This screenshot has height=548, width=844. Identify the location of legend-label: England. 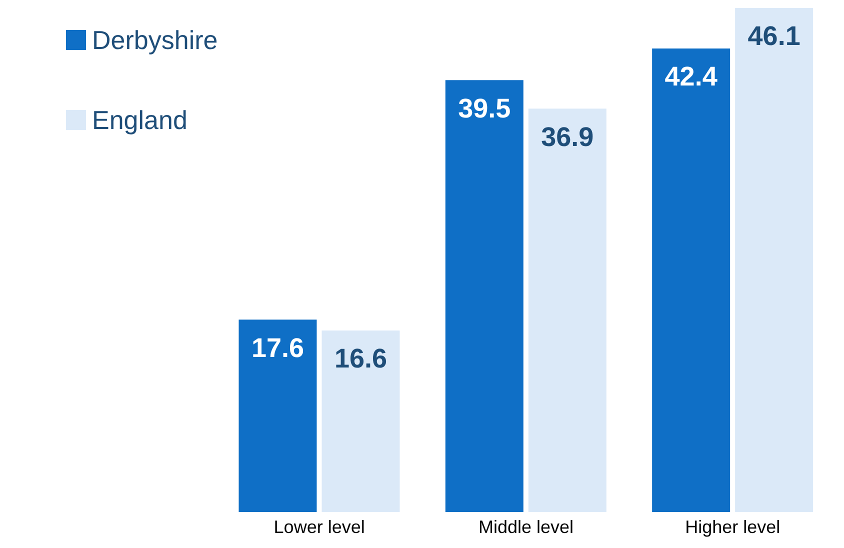
(140, 120).